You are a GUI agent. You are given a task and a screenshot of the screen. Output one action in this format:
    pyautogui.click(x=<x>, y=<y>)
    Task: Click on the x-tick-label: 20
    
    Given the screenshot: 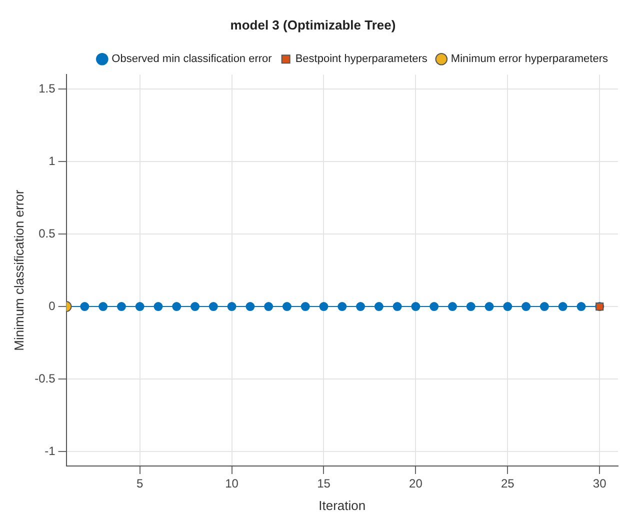 What is the action you would take?
    pyautogui.click(x=416, y=483)
    